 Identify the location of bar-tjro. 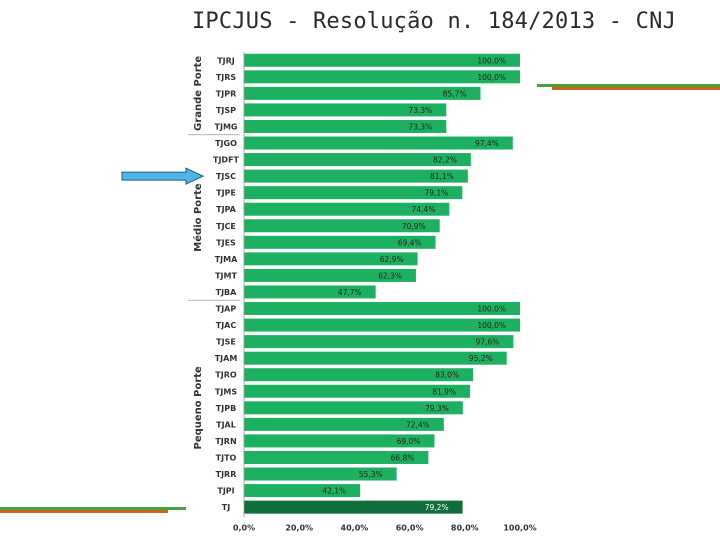
(359, 375).